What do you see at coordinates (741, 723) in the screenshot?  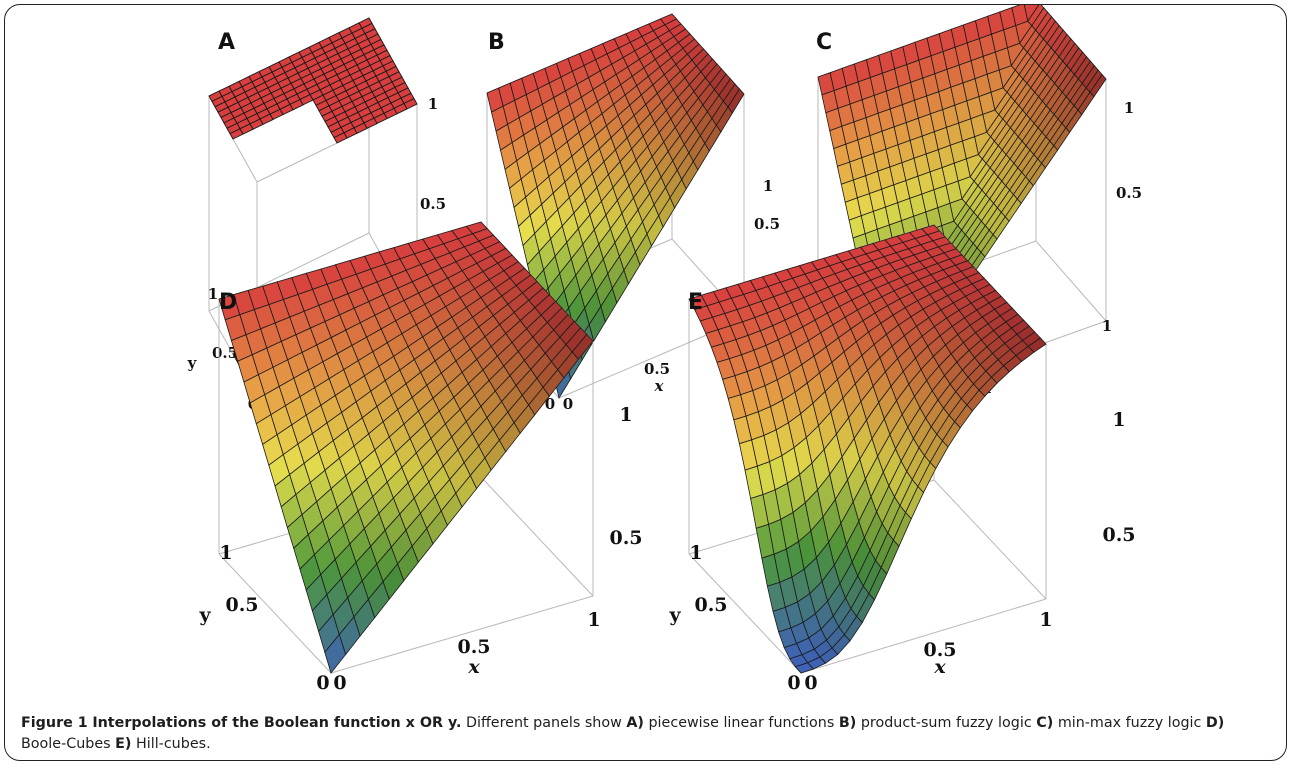 I see `caption-text-a: piecewise linear functions` at bounding box center [741, 723].